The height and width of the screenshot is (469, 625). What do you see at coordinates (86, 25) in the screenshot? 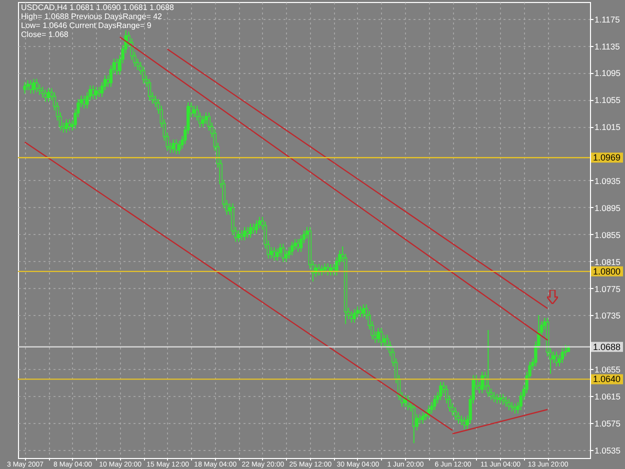
I see `annotation: Low= 1.0646 Current DaysRange= 9` at bounding box center [86, 25].